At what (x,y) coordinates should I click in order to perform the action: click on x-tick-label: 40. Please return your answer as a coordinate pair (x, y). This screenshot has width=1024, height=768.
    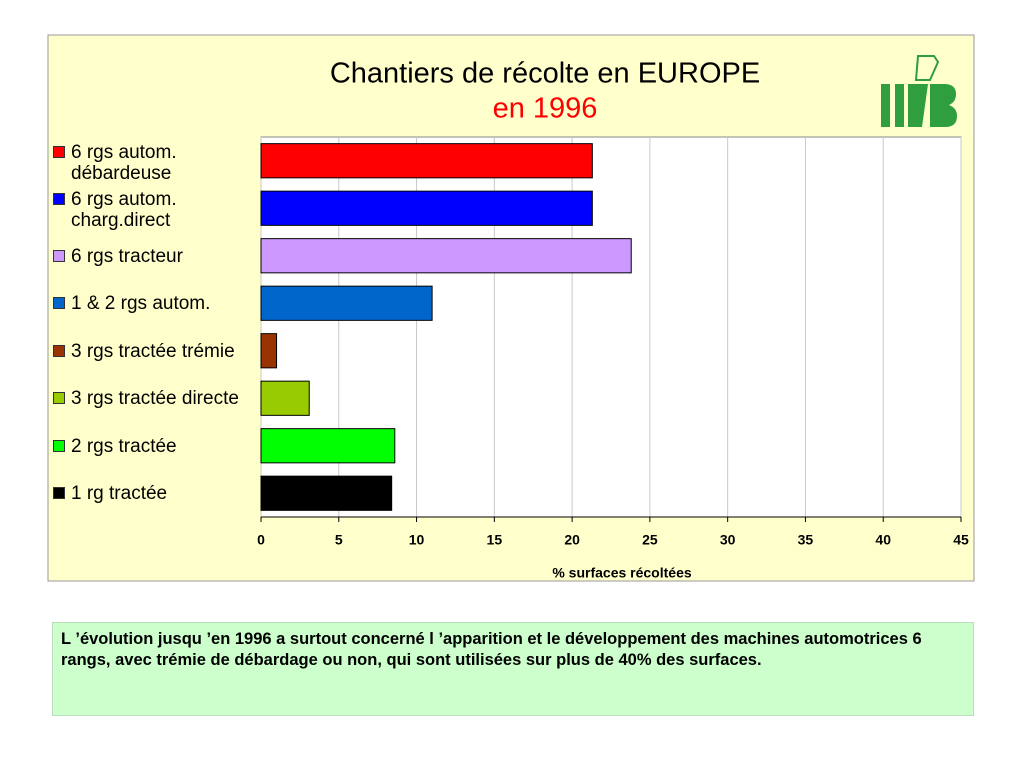
    Looking at the image, I should click on (883, 540).